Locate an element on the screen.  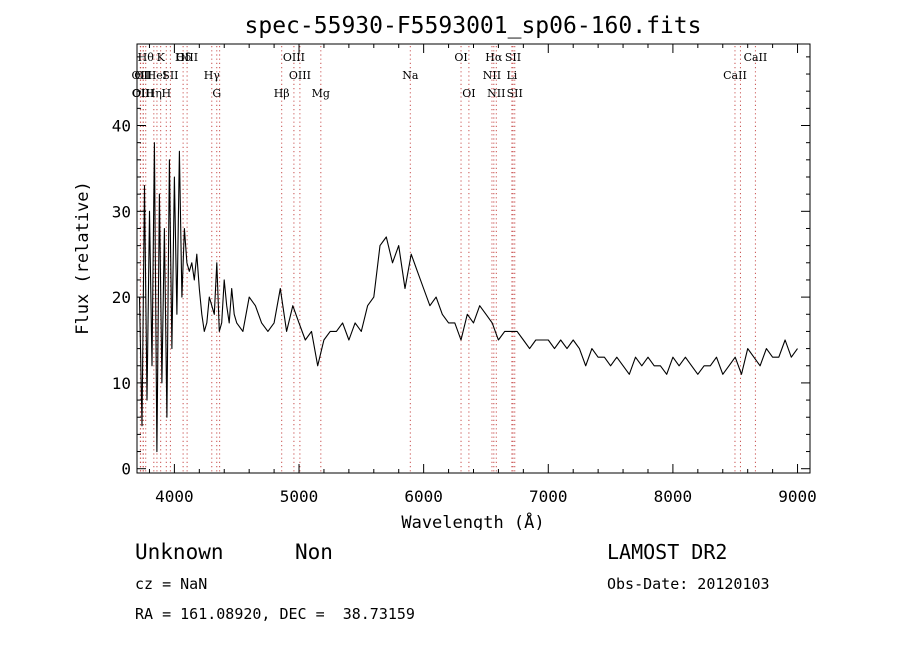
line-marker-label: Hη is located at coordinates (154, 93).